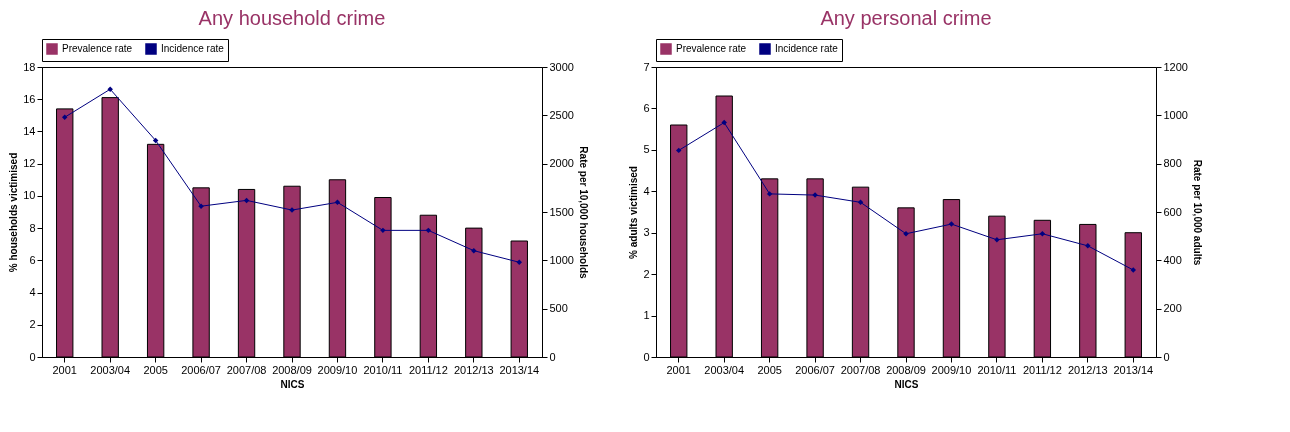 This screenshot has height=432, width=1290. Describe the element at coordinates (646, 149) in the screenshot. I see `y-tick-label: 5` at that location.